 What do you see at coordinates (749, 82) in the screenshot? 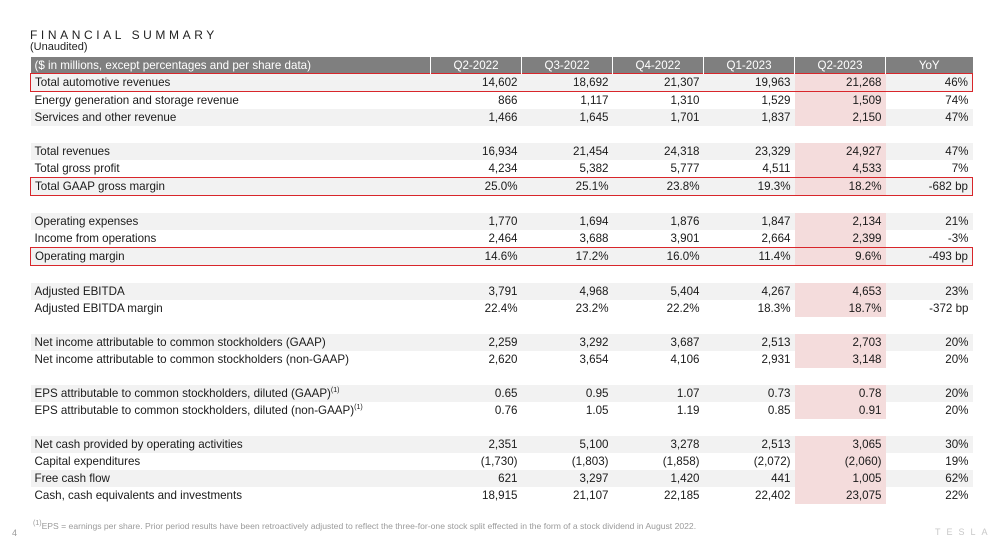
I see `value-cell: 19,963` at bounding box center [749, 82].